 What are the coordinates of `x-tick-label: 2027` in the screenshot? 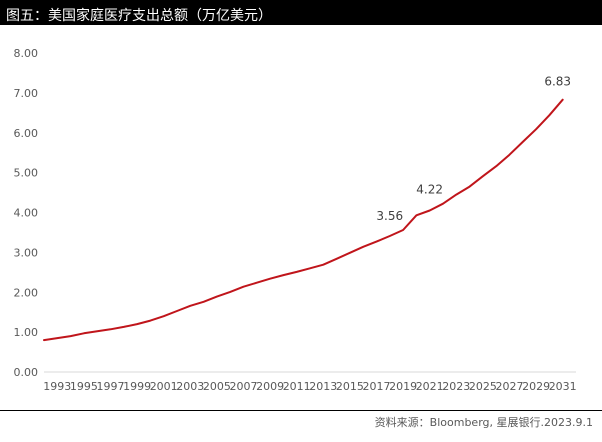 It's located at (510, 386).